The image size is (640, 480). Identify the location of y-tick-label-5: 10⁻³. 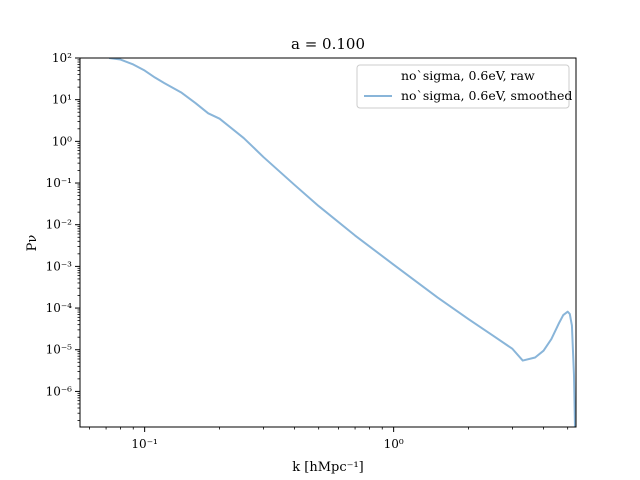
(59, 266).